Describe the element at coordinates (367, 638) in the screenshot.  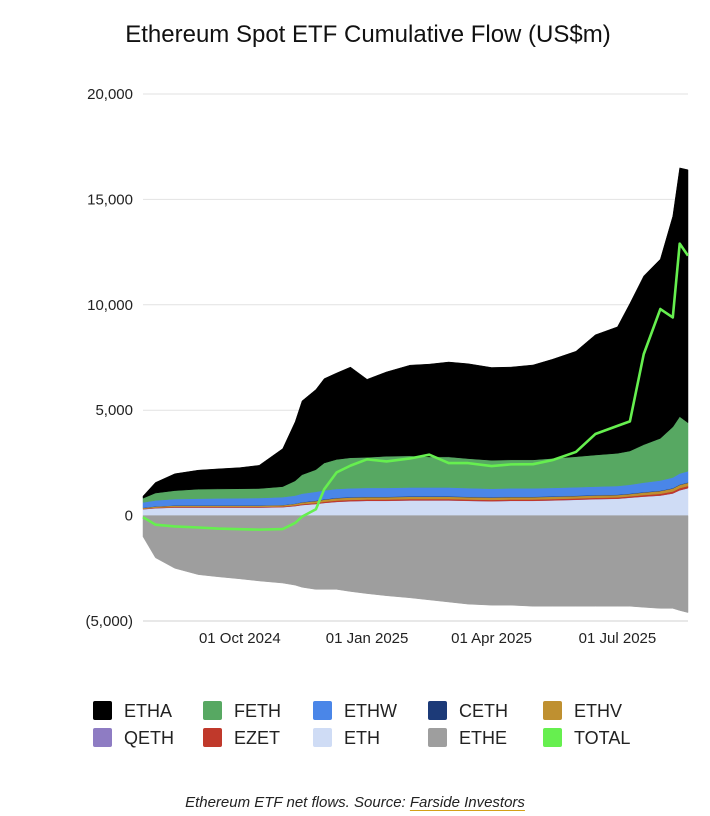
I see `x-tick-label: 01 Jan 2025` at that location.